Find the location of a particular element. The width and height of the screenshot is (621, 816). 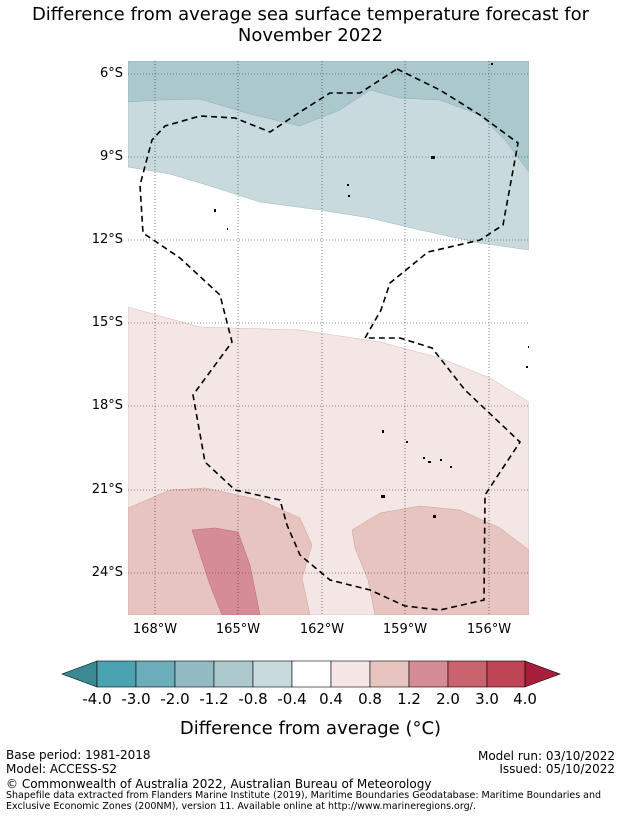

lon-label: 156°W is located at coordinates (489, 629).